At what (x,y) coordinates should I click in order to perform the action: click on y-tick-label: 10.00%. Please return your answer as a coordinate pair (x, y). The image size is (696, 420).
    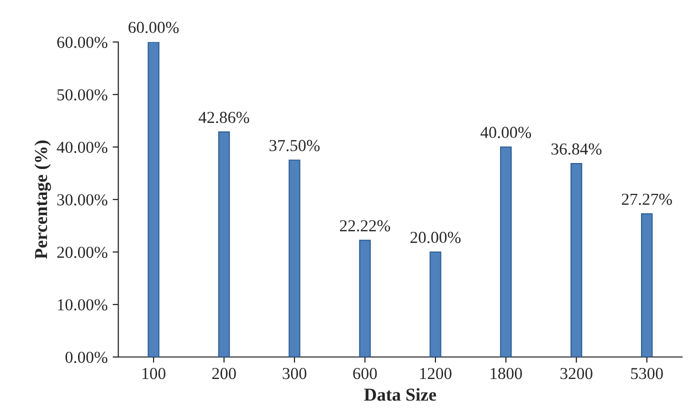
    Looking at the image, I should click on (83, 305).